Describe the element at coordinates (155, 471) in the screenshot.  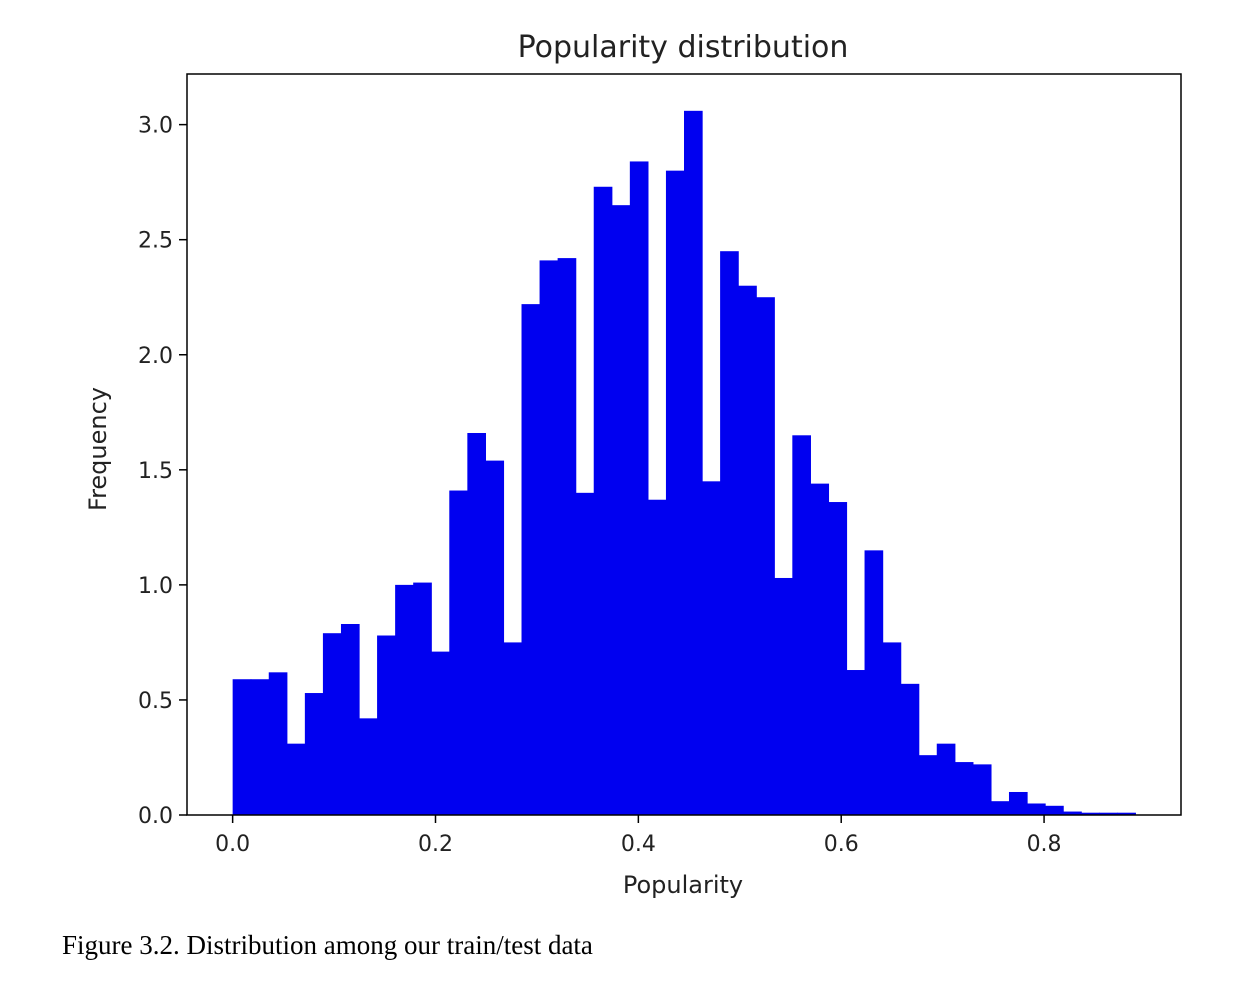
I see `y-tick-label: 1.5` at that location.